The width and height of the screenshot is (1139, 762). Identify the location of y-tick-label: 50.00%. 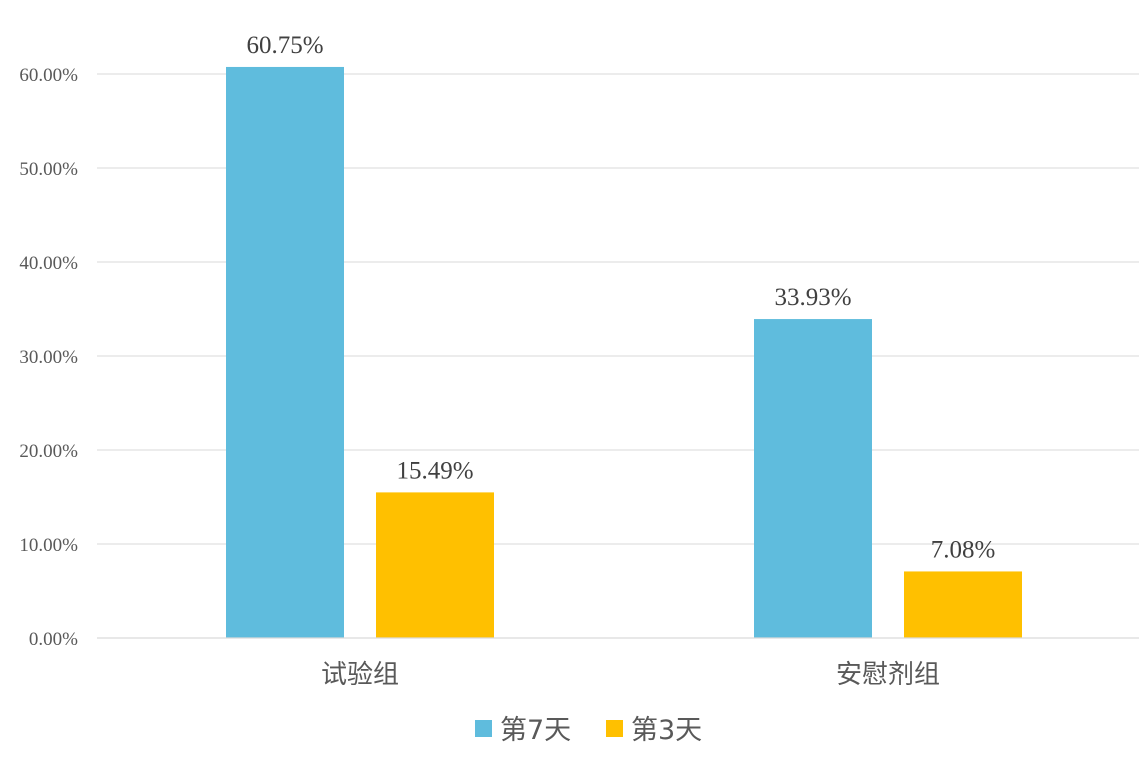
(48, 169).